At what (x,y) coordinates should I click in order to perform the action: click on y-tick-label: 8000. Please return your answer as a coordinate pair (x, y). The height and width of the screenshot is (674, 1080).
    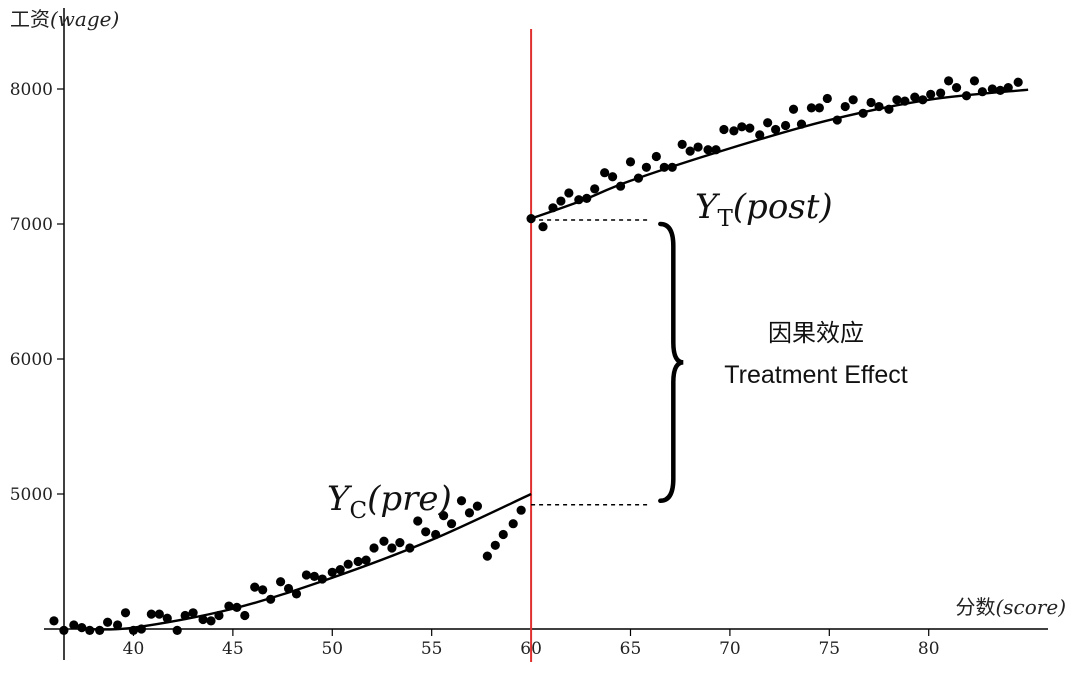
    Looking at the image, I should click on (31, 90).